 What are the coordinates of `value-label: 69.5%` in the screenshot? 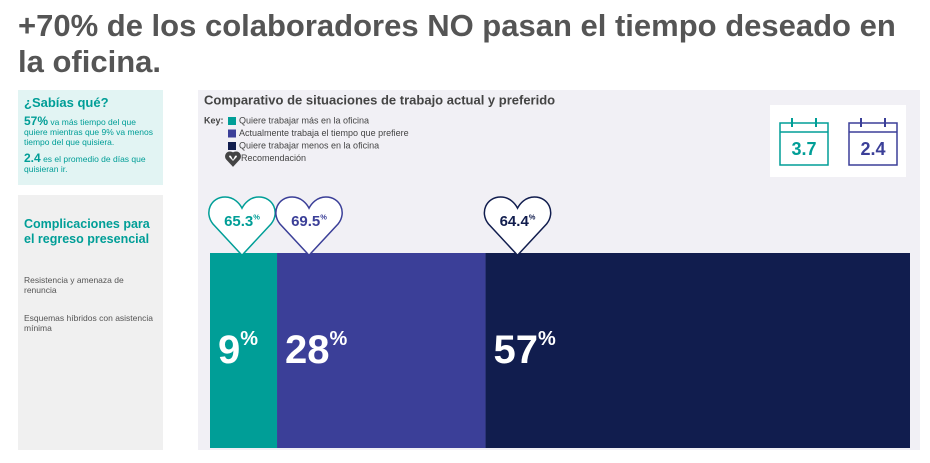 It's located at (309, 220).